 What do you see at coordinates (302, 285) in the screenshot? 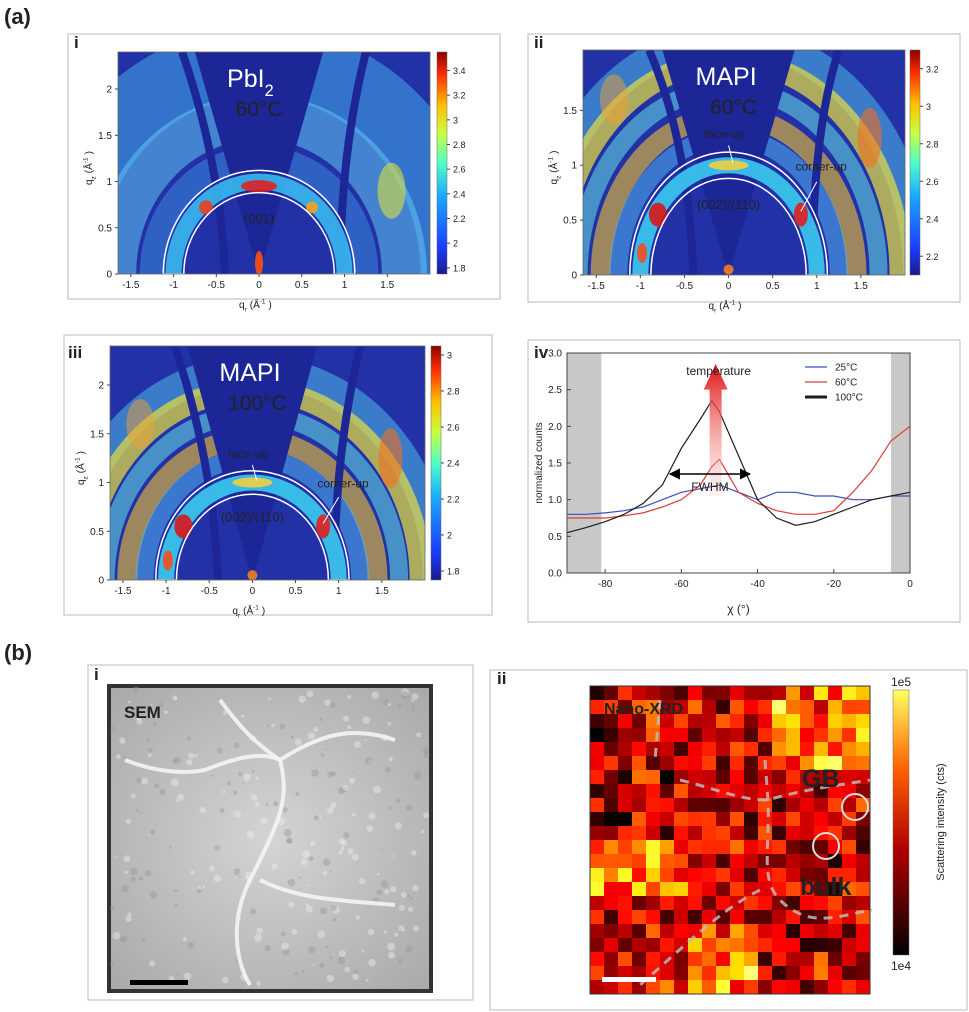
I see `x-tick-label: 0.5` at bounding box center [302, 285].